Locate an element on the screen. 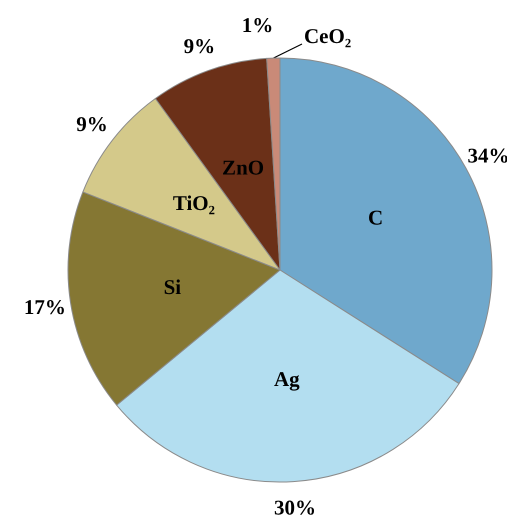  slice-label: ZnO is located at coordinates (243, 167).